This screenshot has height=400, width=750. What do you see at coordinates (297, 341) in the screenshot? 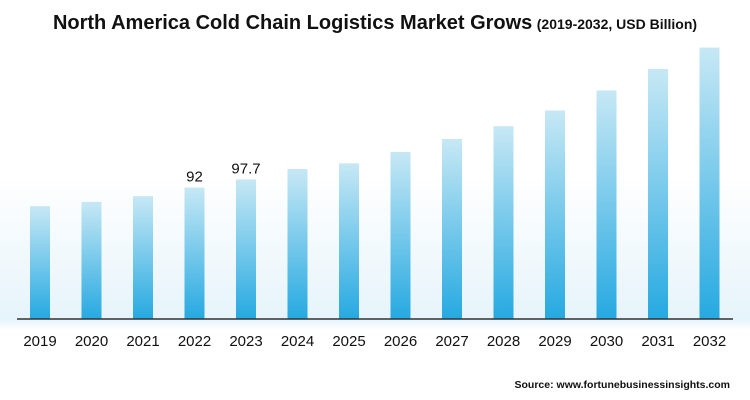
I see `x-tick-label-2024: 2024` at bounding box center [297, 341].